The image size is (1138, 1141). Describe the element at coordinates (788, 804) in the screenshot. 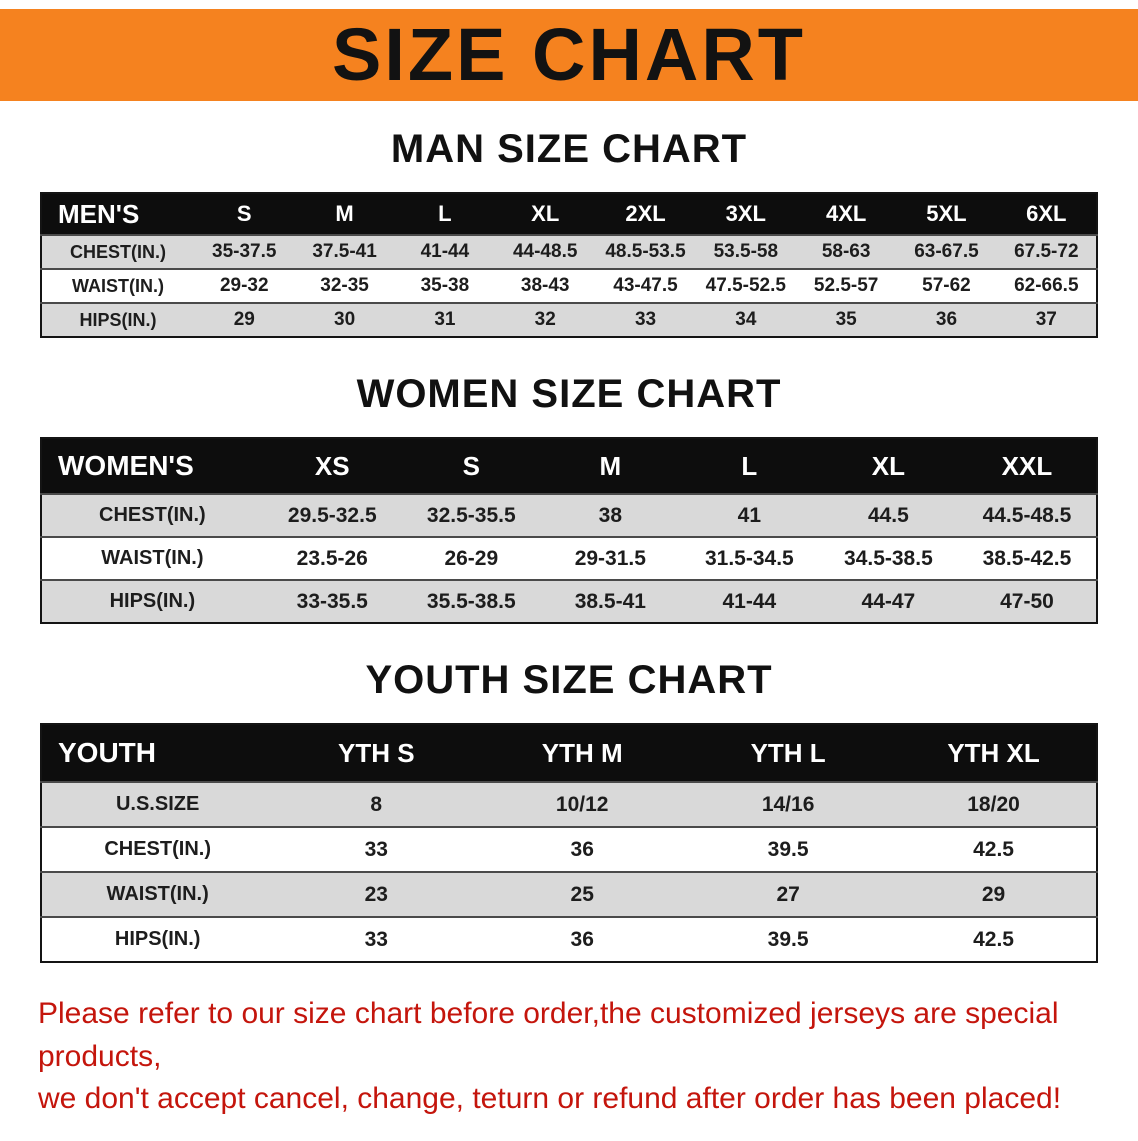

I see `measurement-value: 14/16` at that location.